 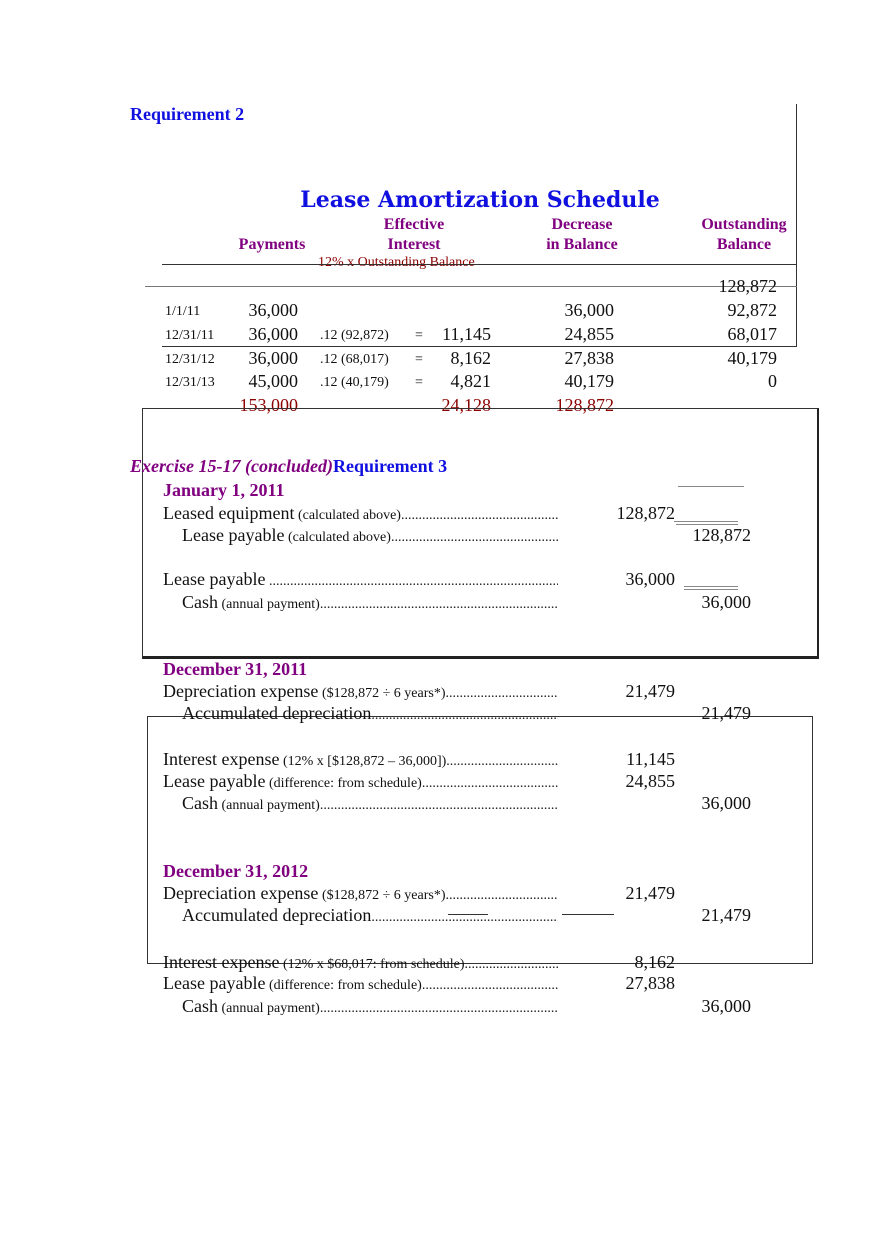 What do you see at coordinates (190, 382) in the screenshot?
I see `row-date: 12/31/13` at bounding box center [190, 382].